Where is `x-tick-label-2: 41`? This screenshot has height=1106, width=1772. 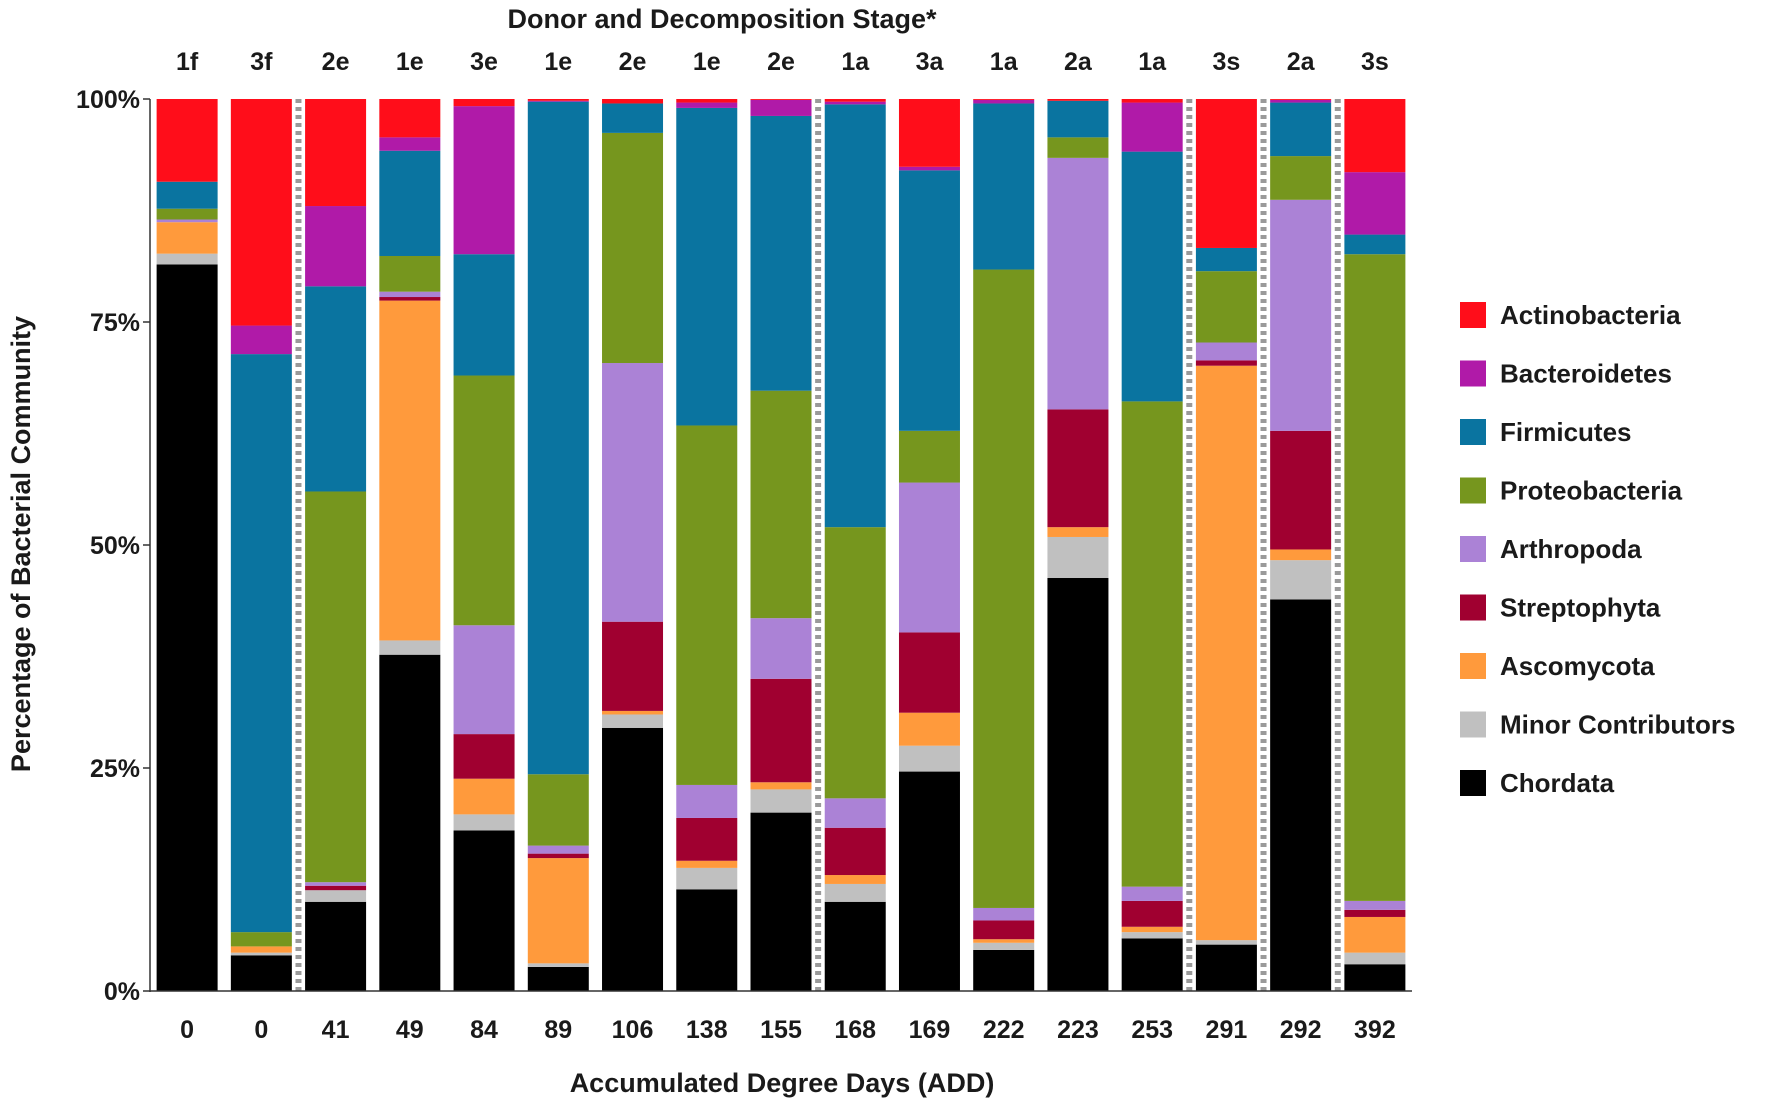
x-tick-label-2: 41 is located at coordinates (336, 1030).